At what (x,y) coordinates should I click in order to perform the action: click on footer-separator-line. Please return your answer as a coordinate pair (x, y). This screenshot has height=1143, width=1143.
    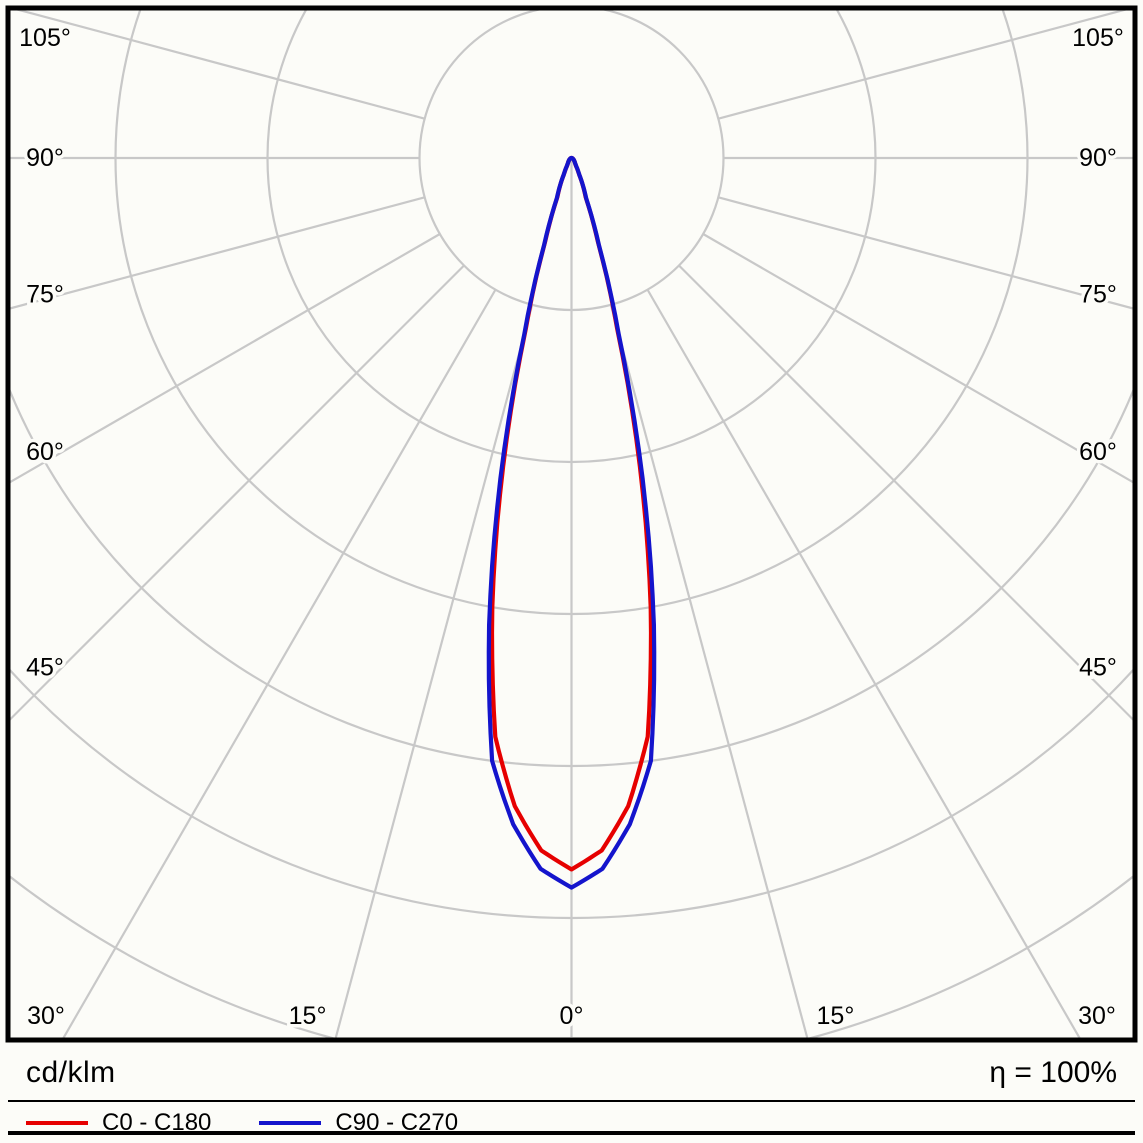
    Looking at the image, I should click on (571, 1101).